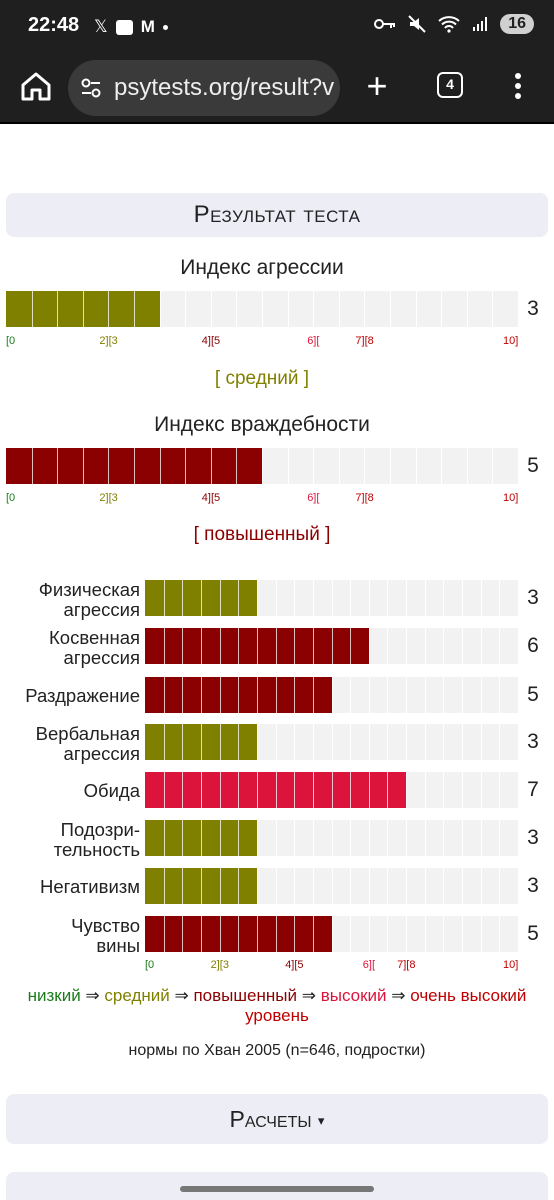 This screenshot has height=1200, width=554. What do you see at coordinates (480, 24) in the screenshot?
I see `signal-icon` at bounding box center [480, 24].